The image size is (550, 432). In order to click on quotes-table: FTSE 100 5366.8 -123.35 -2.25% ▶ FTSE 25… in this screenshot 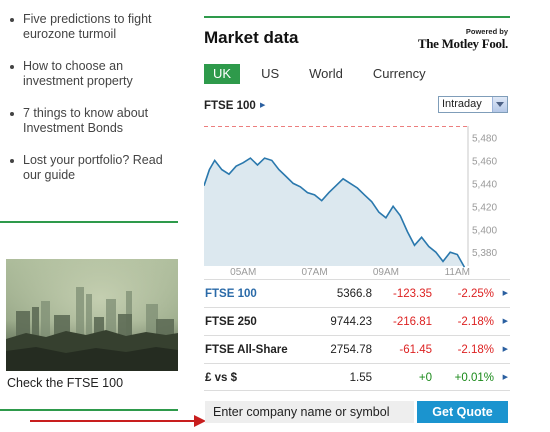, I will do `click(357, 335)`.